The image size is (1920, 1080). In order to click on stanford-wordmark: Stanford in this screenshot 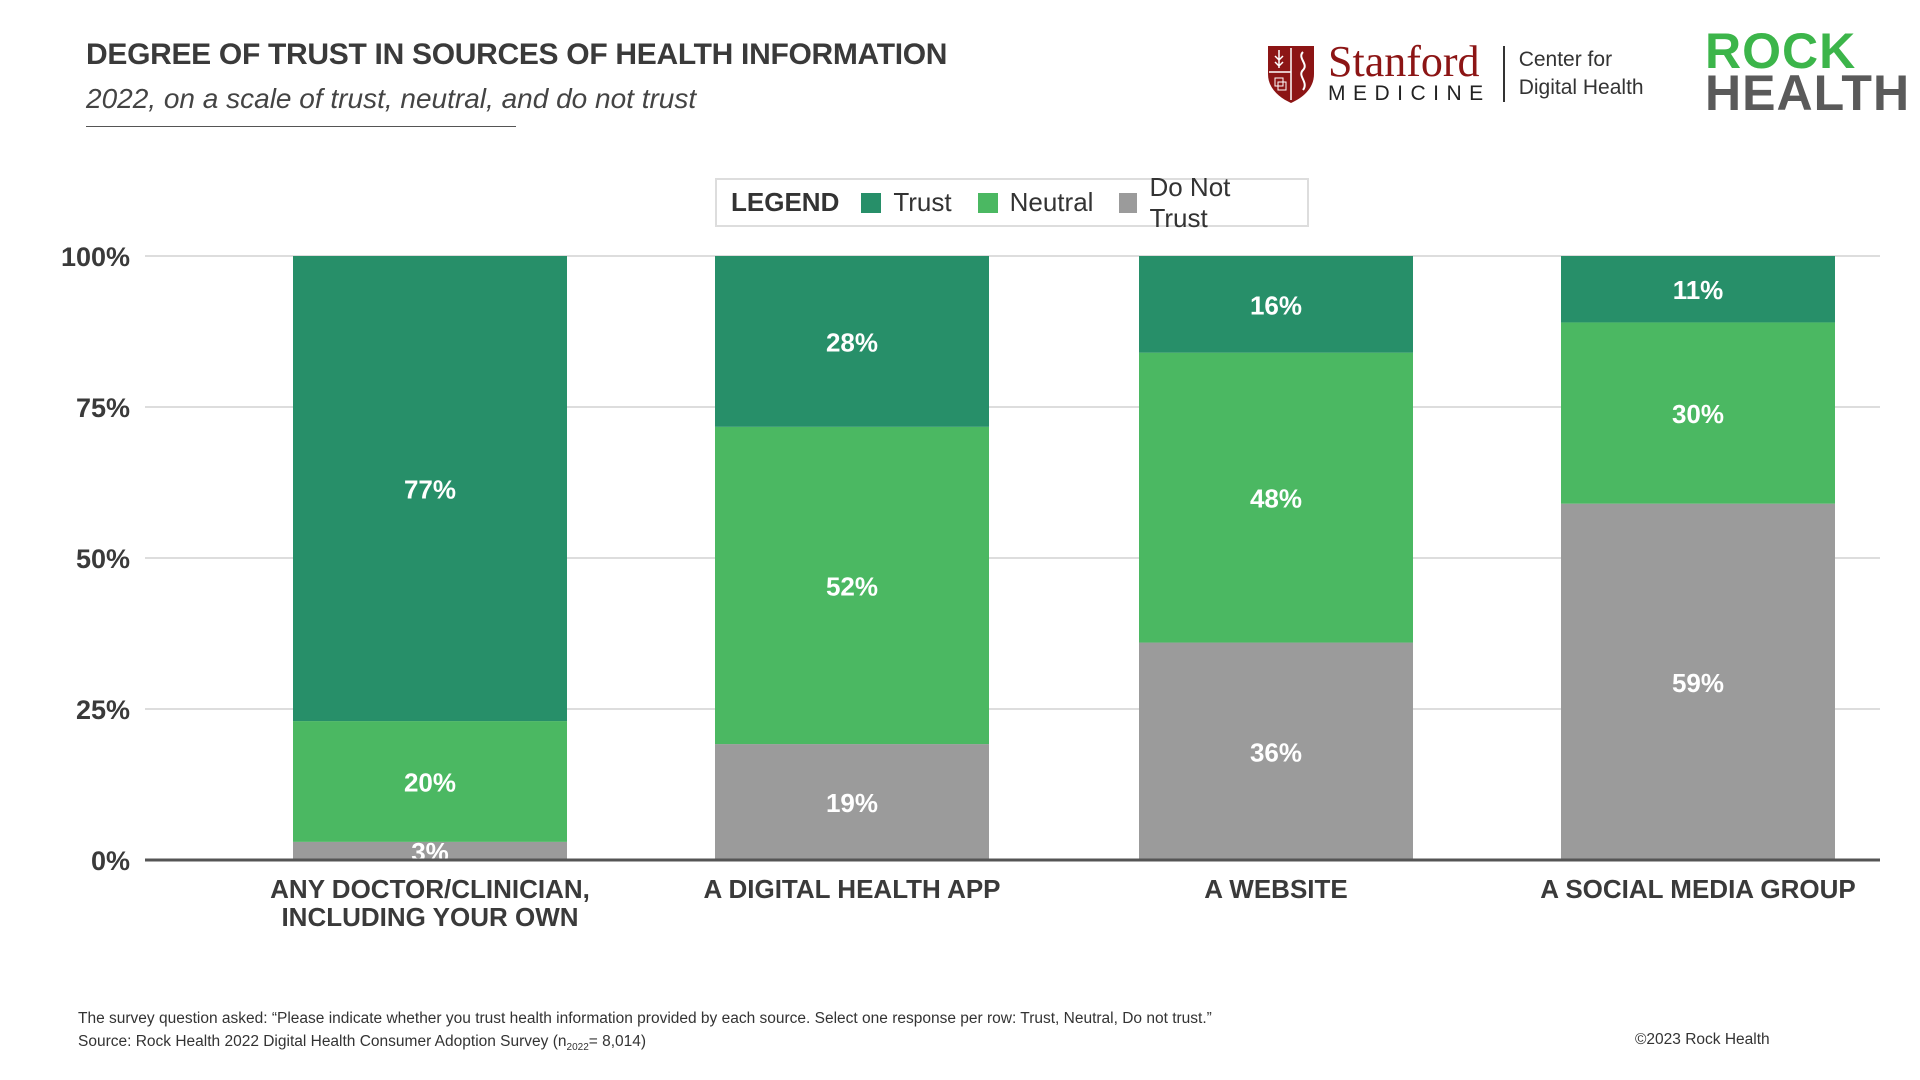, I will do `click(1404, 61)`.